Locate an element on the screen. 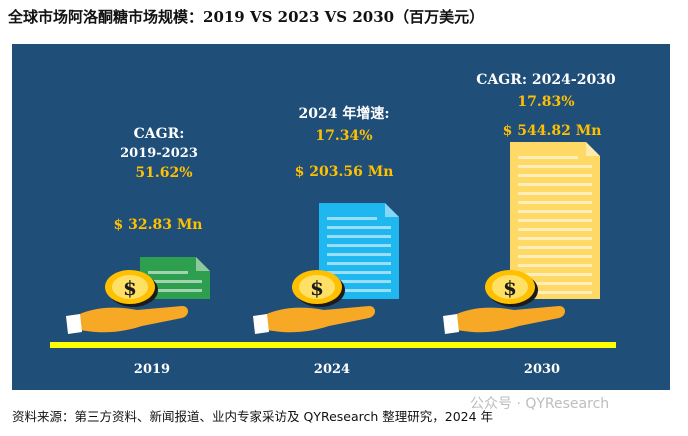 This screenshot has width=688, height=436. page-title: 全球市场阿洛酮糖市场规模：2019 VS 2023 VS 2030（百万美元） is located at coordinates (246, 17).